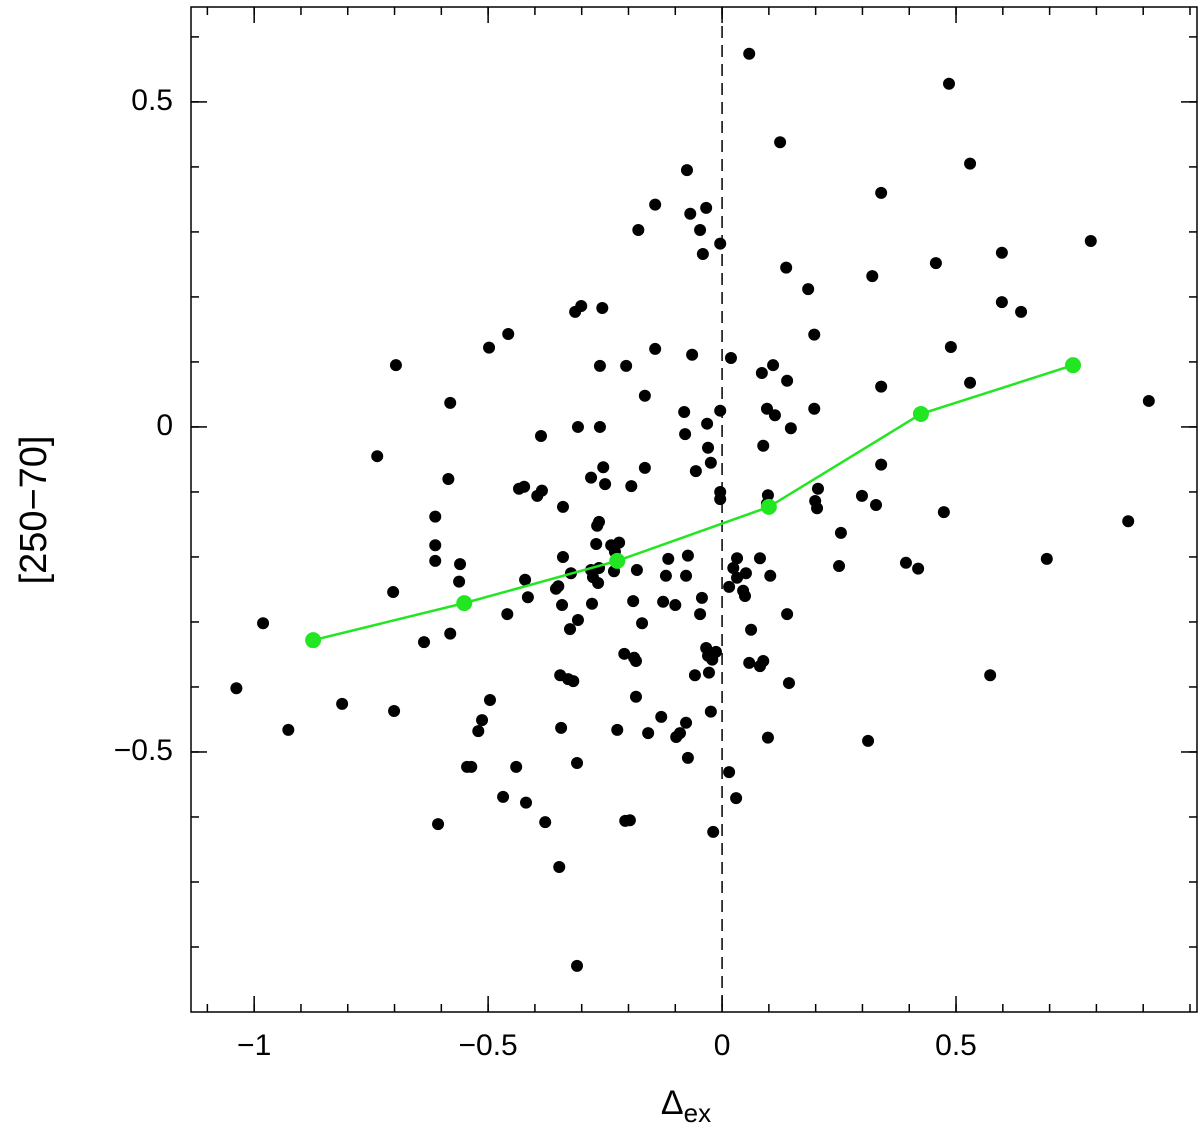  I want to click on y-tick-label: 0.5, so click(152, 100).